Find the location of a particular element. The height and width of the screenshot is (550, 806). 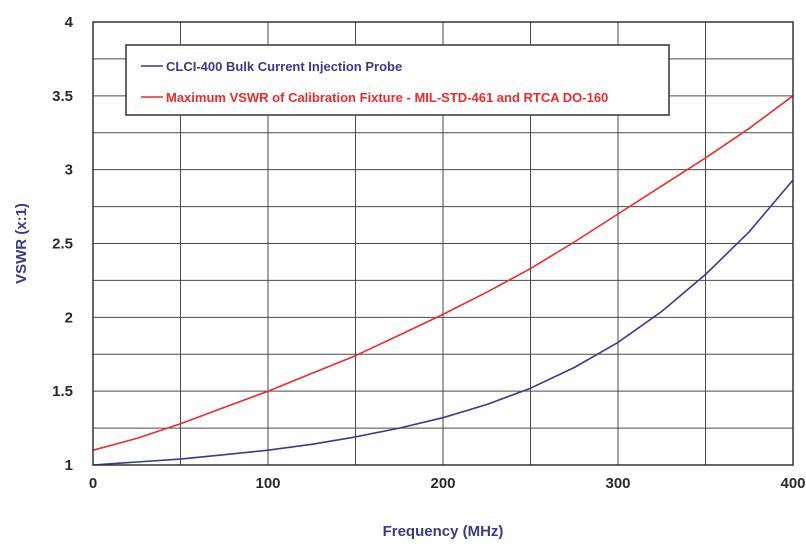

x-tick-label: 400 is located at coordinates (792, 483).